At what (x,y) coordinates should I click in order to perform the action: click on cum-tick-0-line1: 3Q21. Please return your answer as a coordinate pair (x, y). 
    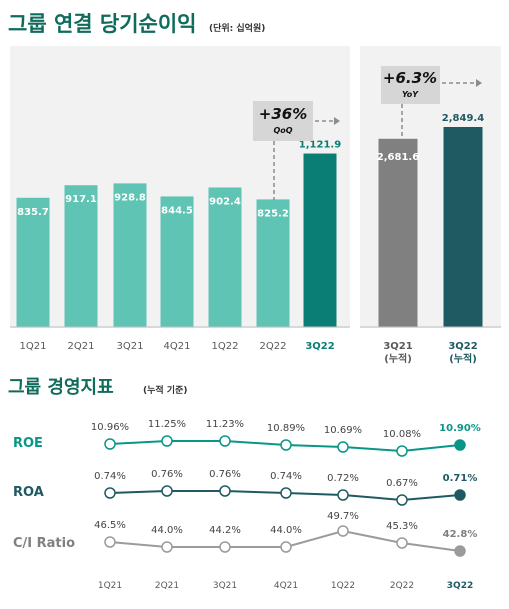
    Looking at the image, I should click on (397, 346).